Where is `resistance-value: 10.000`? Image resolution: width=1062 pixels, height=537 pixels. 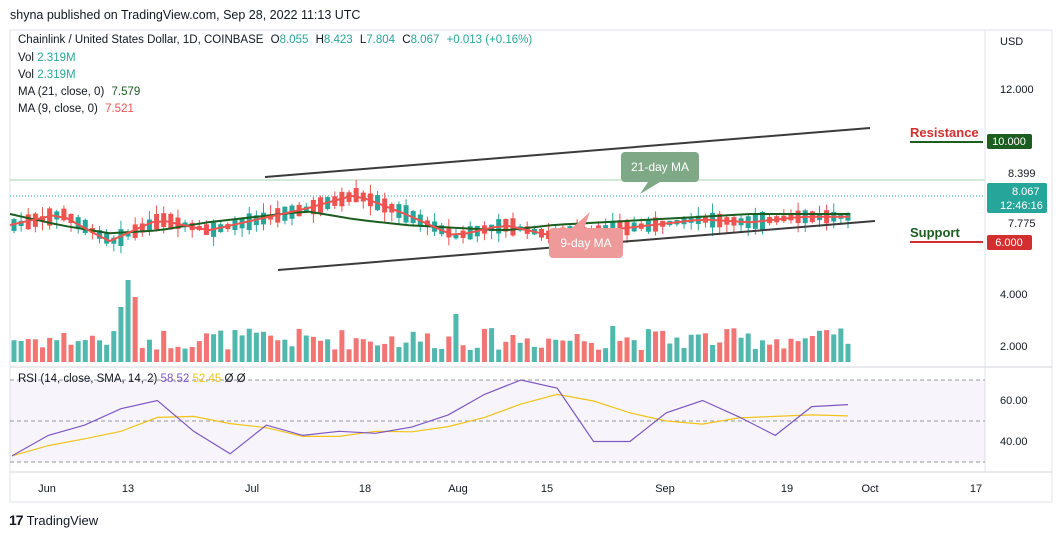
resistance-value: 10.000 is located at coordinates (1009, 142).